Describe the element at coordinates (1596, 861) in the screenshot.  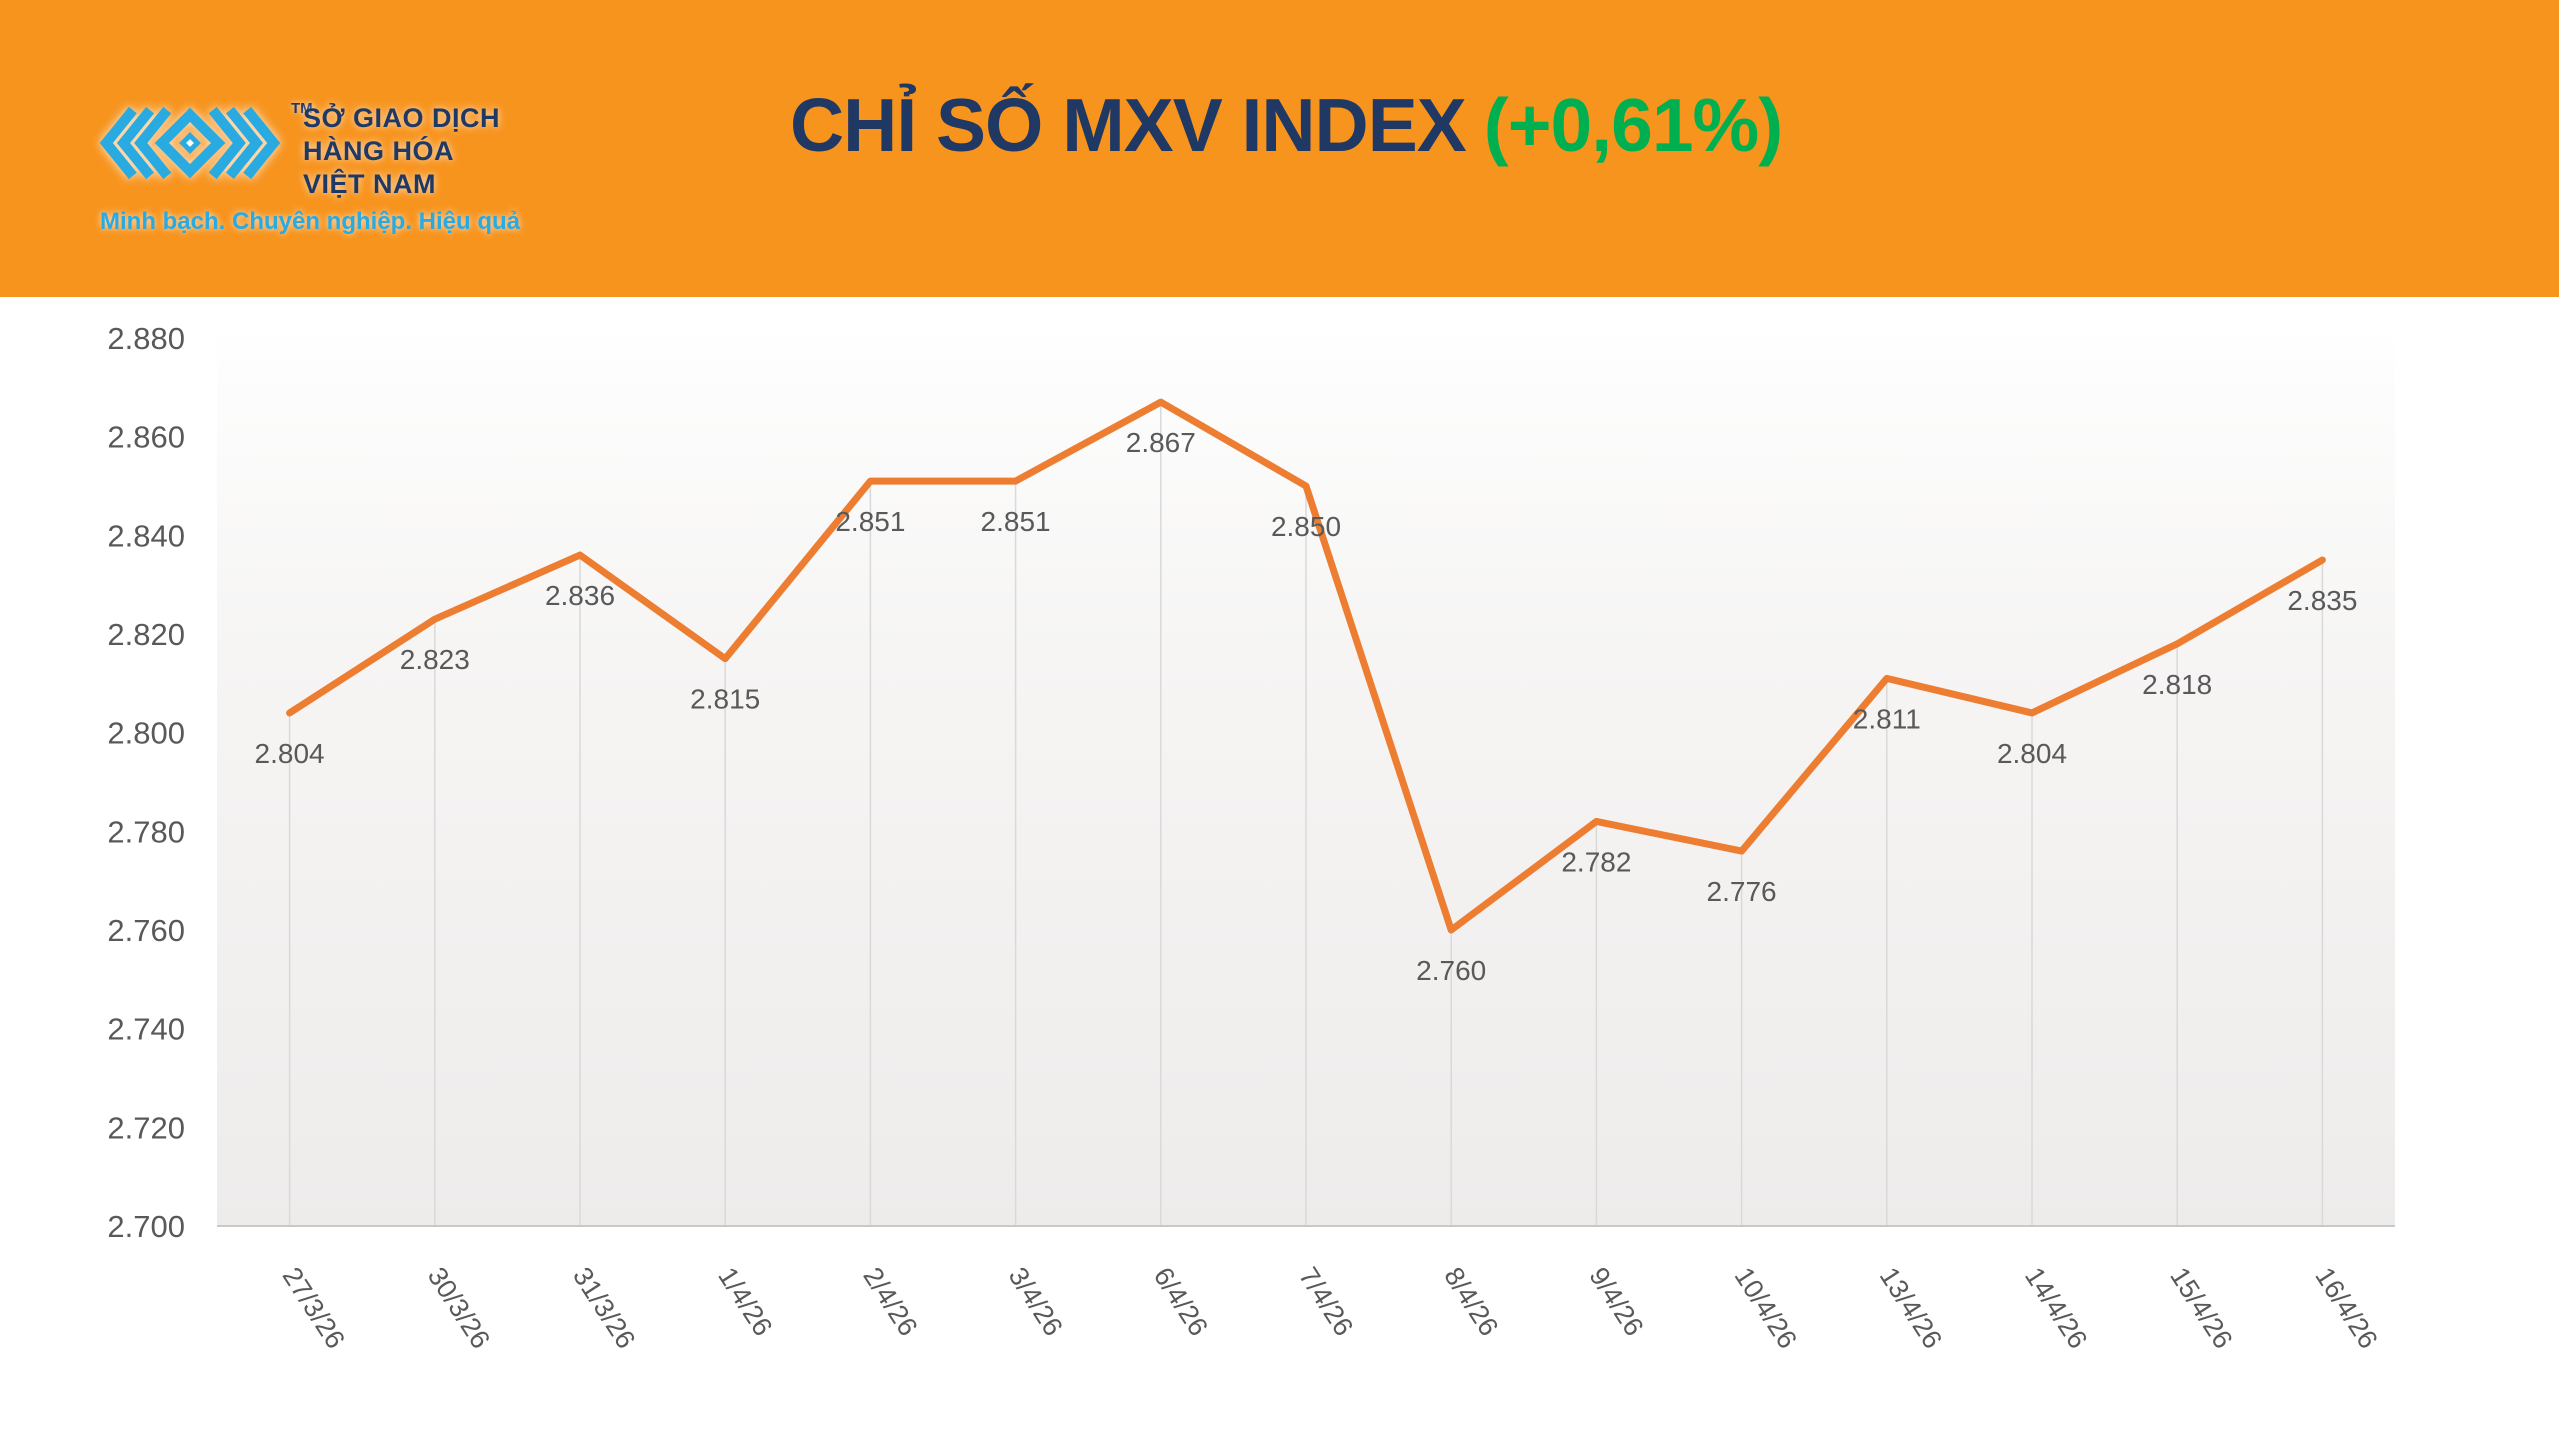
I see `data-label: 2.782` at that location.